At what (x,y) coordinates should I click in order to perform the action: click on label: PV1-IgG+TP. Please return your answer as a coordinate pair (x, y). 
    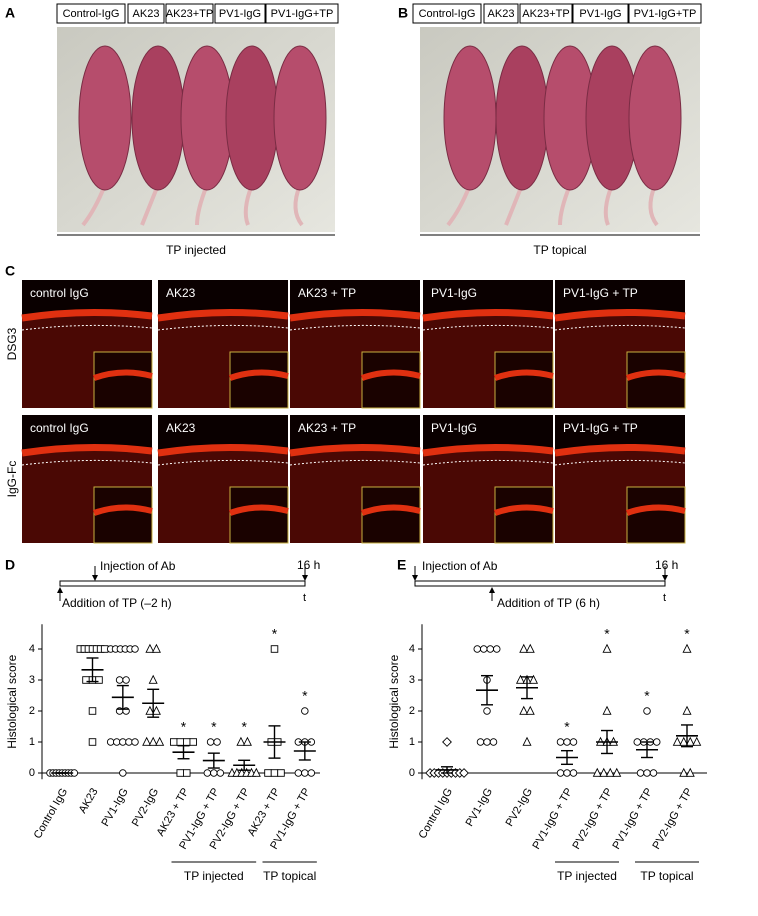
    Looking at the image, I should click on (302, 14).